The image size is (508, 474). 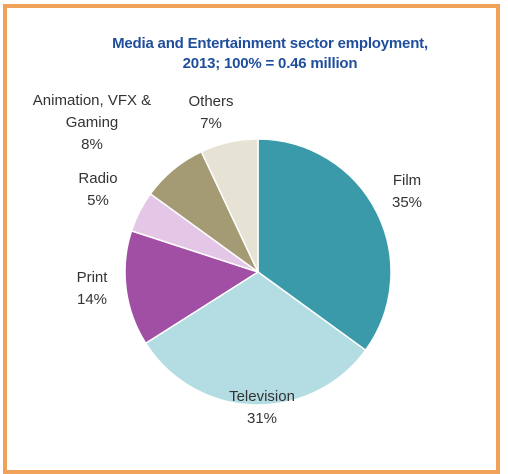 What do you see at coordinates (92, 299) in the screenshot?
I see `slice-value-label: 14%` at bounding box center [92, 299].